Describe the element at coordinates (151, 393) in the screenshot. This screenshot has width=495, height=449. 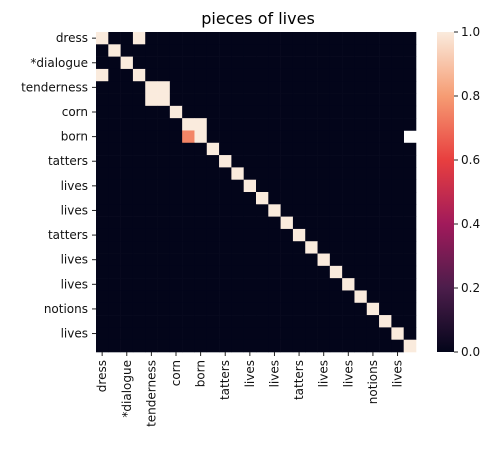
I see `x-tick-label: tenderness` at that location.